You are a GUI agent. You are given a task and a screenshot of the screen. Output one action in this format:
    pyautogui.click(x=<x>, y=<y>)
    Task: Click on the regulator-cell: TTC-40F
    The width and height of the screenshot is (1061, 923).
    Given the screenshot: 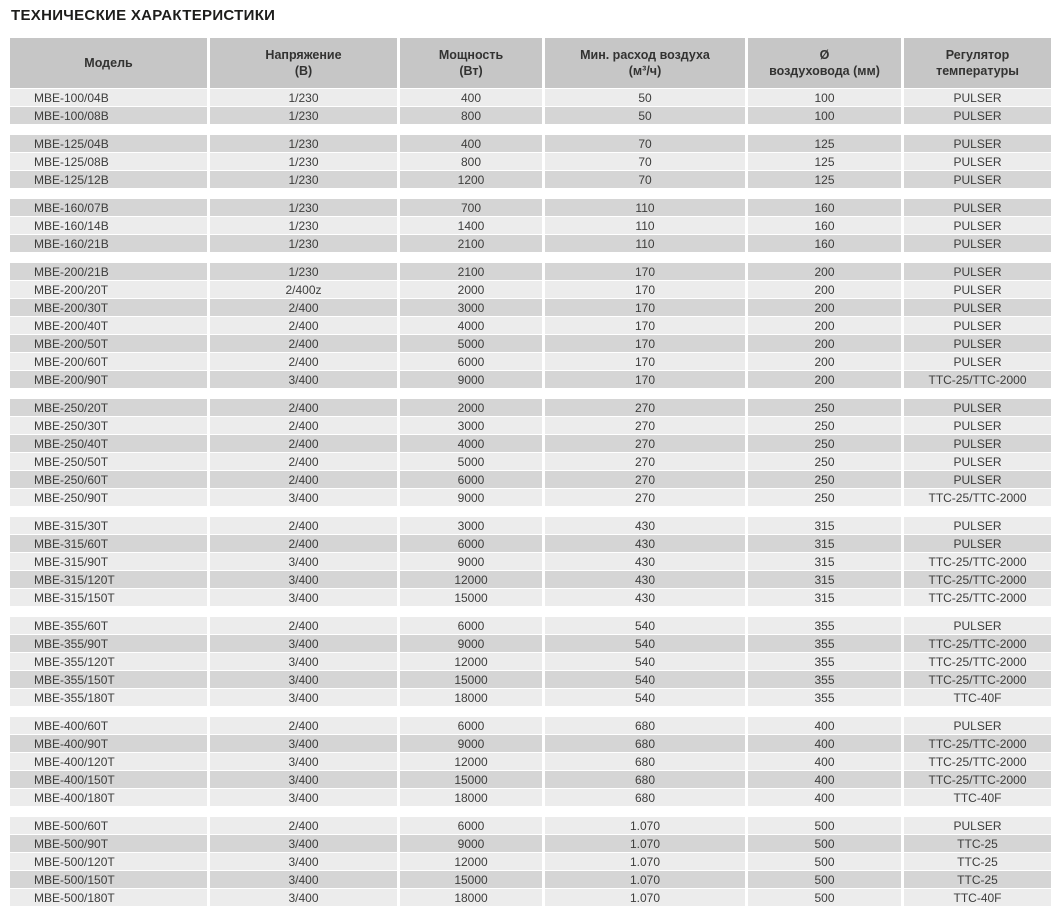 What is the action you would take?
    pyautogui.click(x=977, y=897)
    